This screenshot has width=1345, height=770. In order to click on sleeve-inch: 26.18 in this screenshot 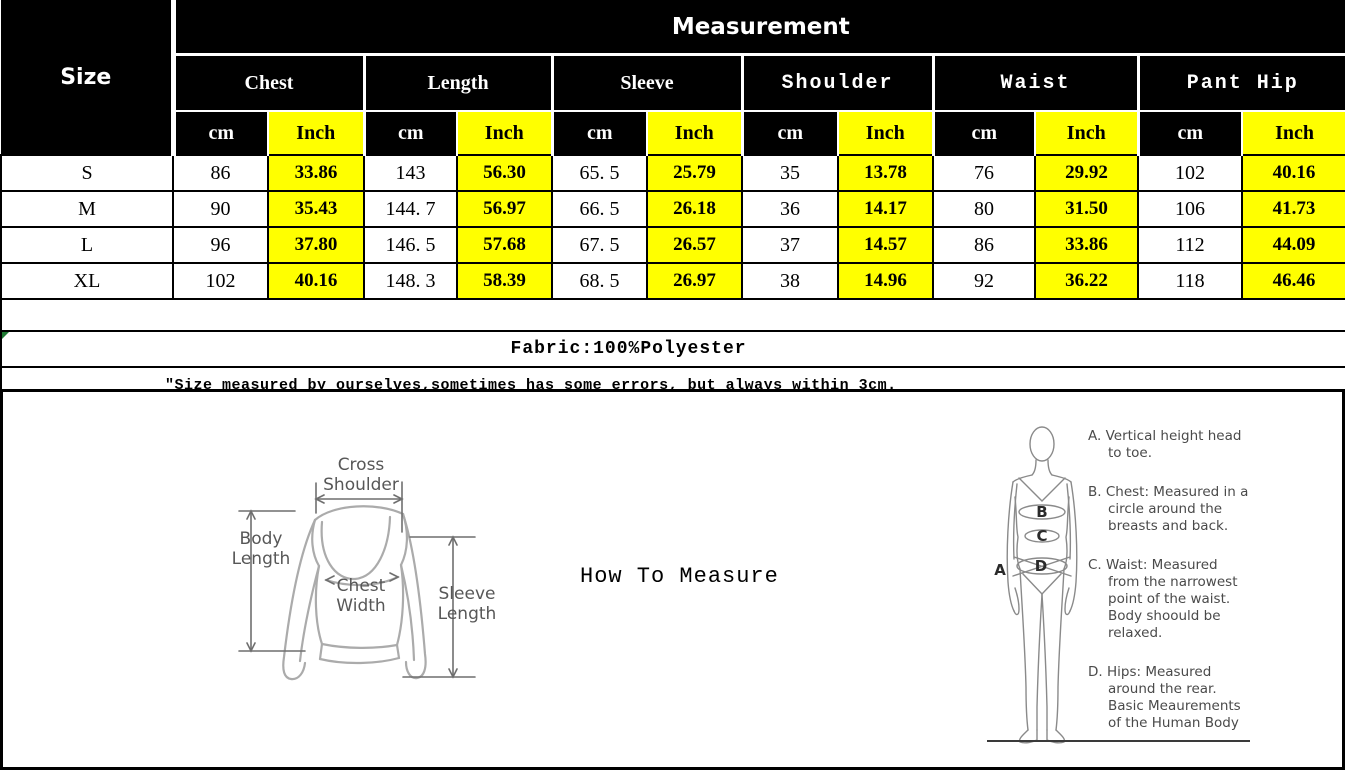, I will do `click(694, 209)`.